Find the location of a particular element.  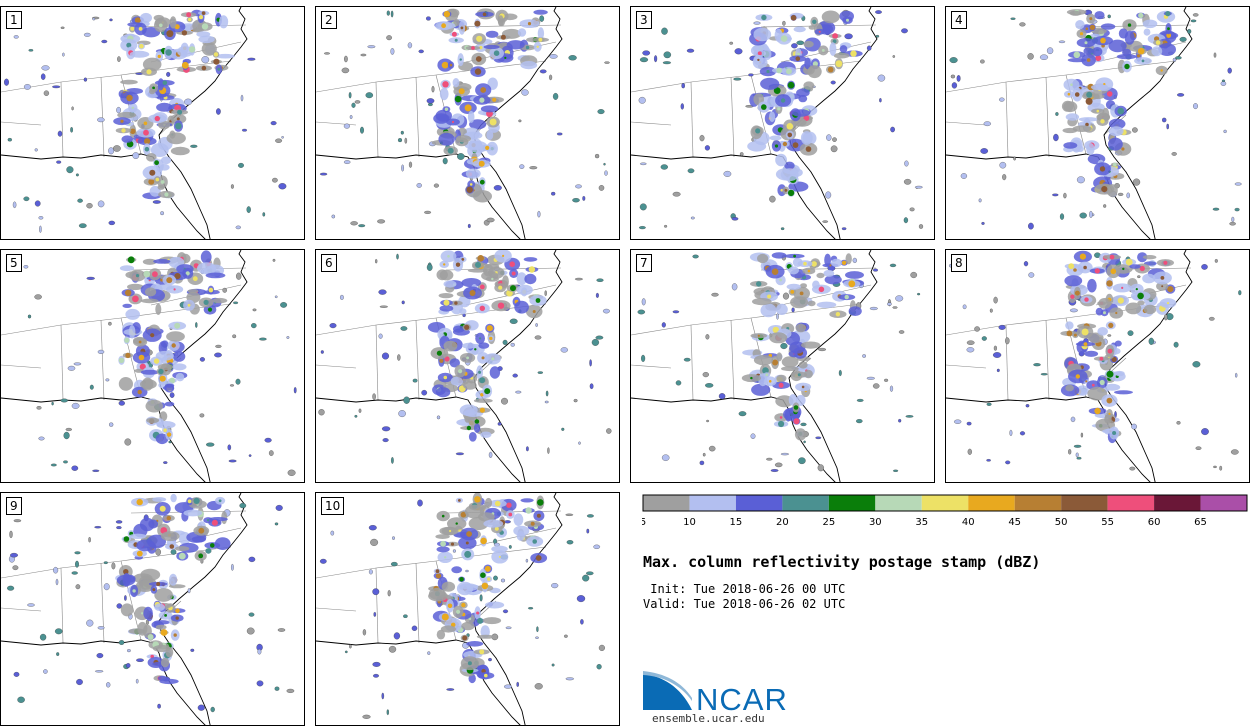

colorbar-tick-label: 35 is located at coordinates (921, 522).